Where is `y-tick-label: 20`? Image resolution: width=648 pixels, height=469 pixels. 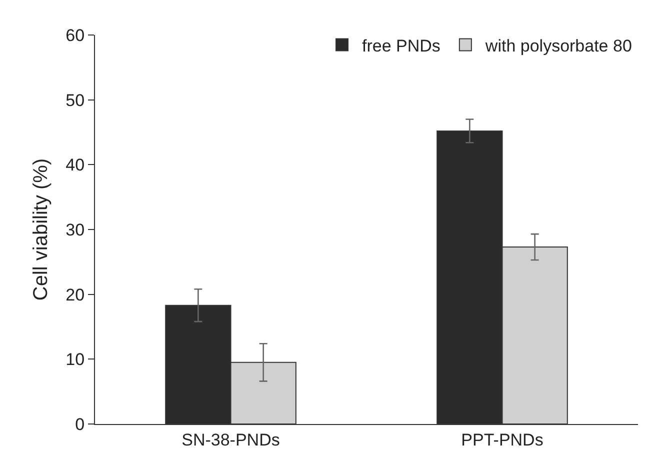
y-tick-label: 20 is located at coordinates (75, 294).